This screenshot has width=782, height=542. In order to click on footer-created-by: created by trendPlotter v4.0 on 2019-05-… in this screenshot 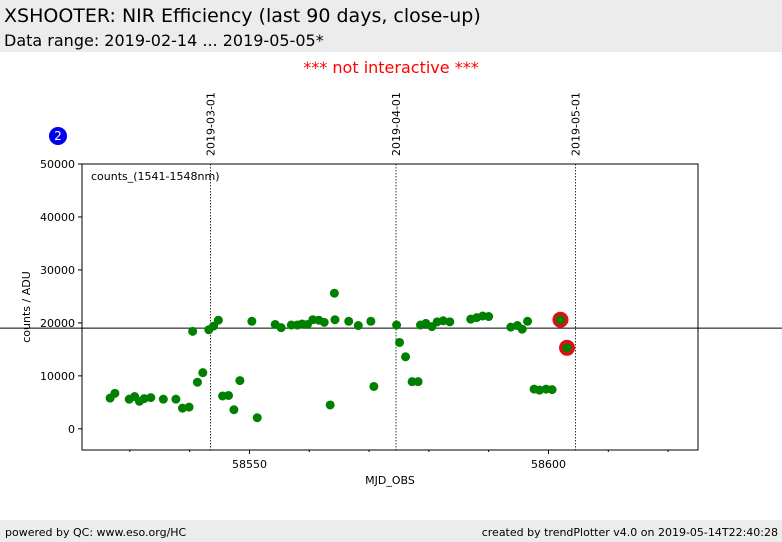, I will do `click(629, 532)`.